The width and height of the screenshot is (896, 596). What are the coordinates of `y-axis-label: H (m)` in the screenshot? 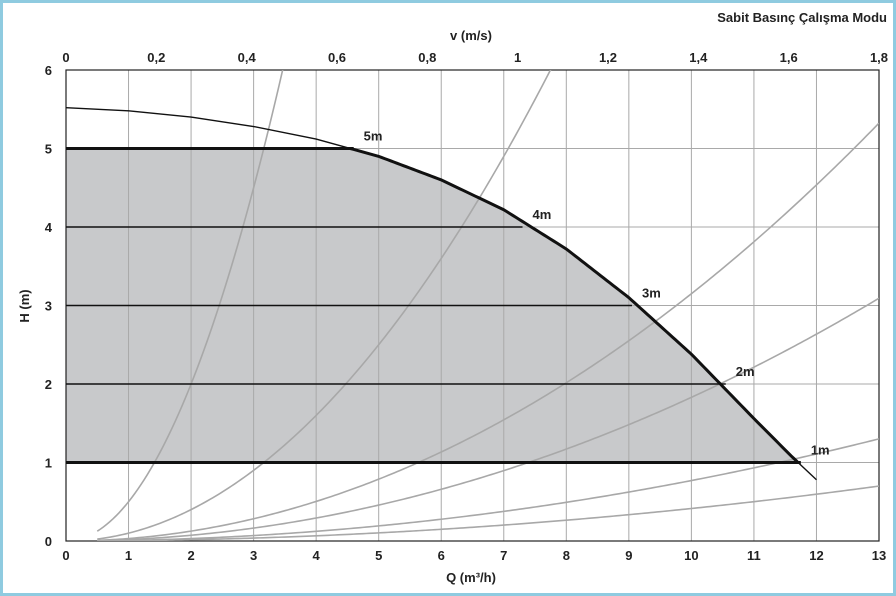 It's located at (24, 305).